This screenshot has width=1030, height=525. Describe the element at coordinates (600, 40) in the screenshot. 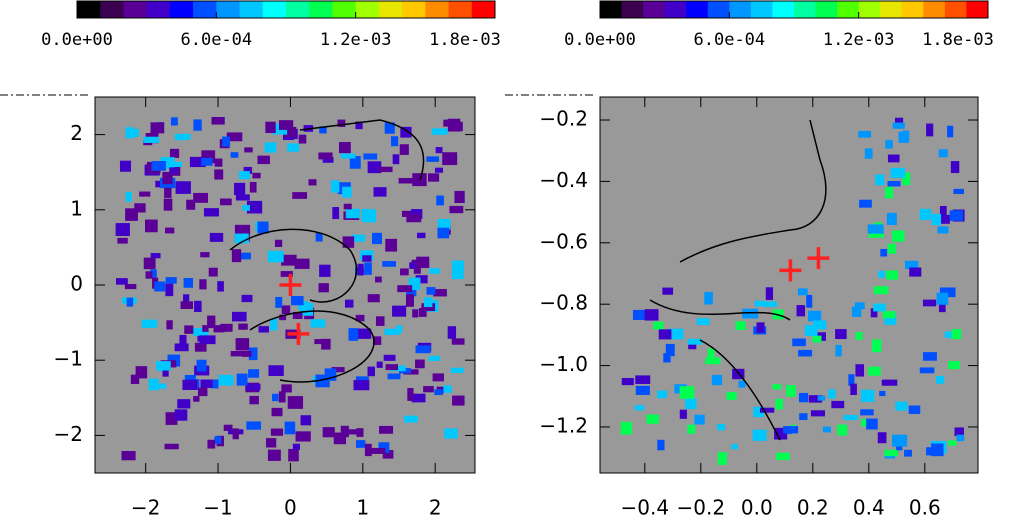

I see `colorbar-tick-label: 0.0e+00` at that location.